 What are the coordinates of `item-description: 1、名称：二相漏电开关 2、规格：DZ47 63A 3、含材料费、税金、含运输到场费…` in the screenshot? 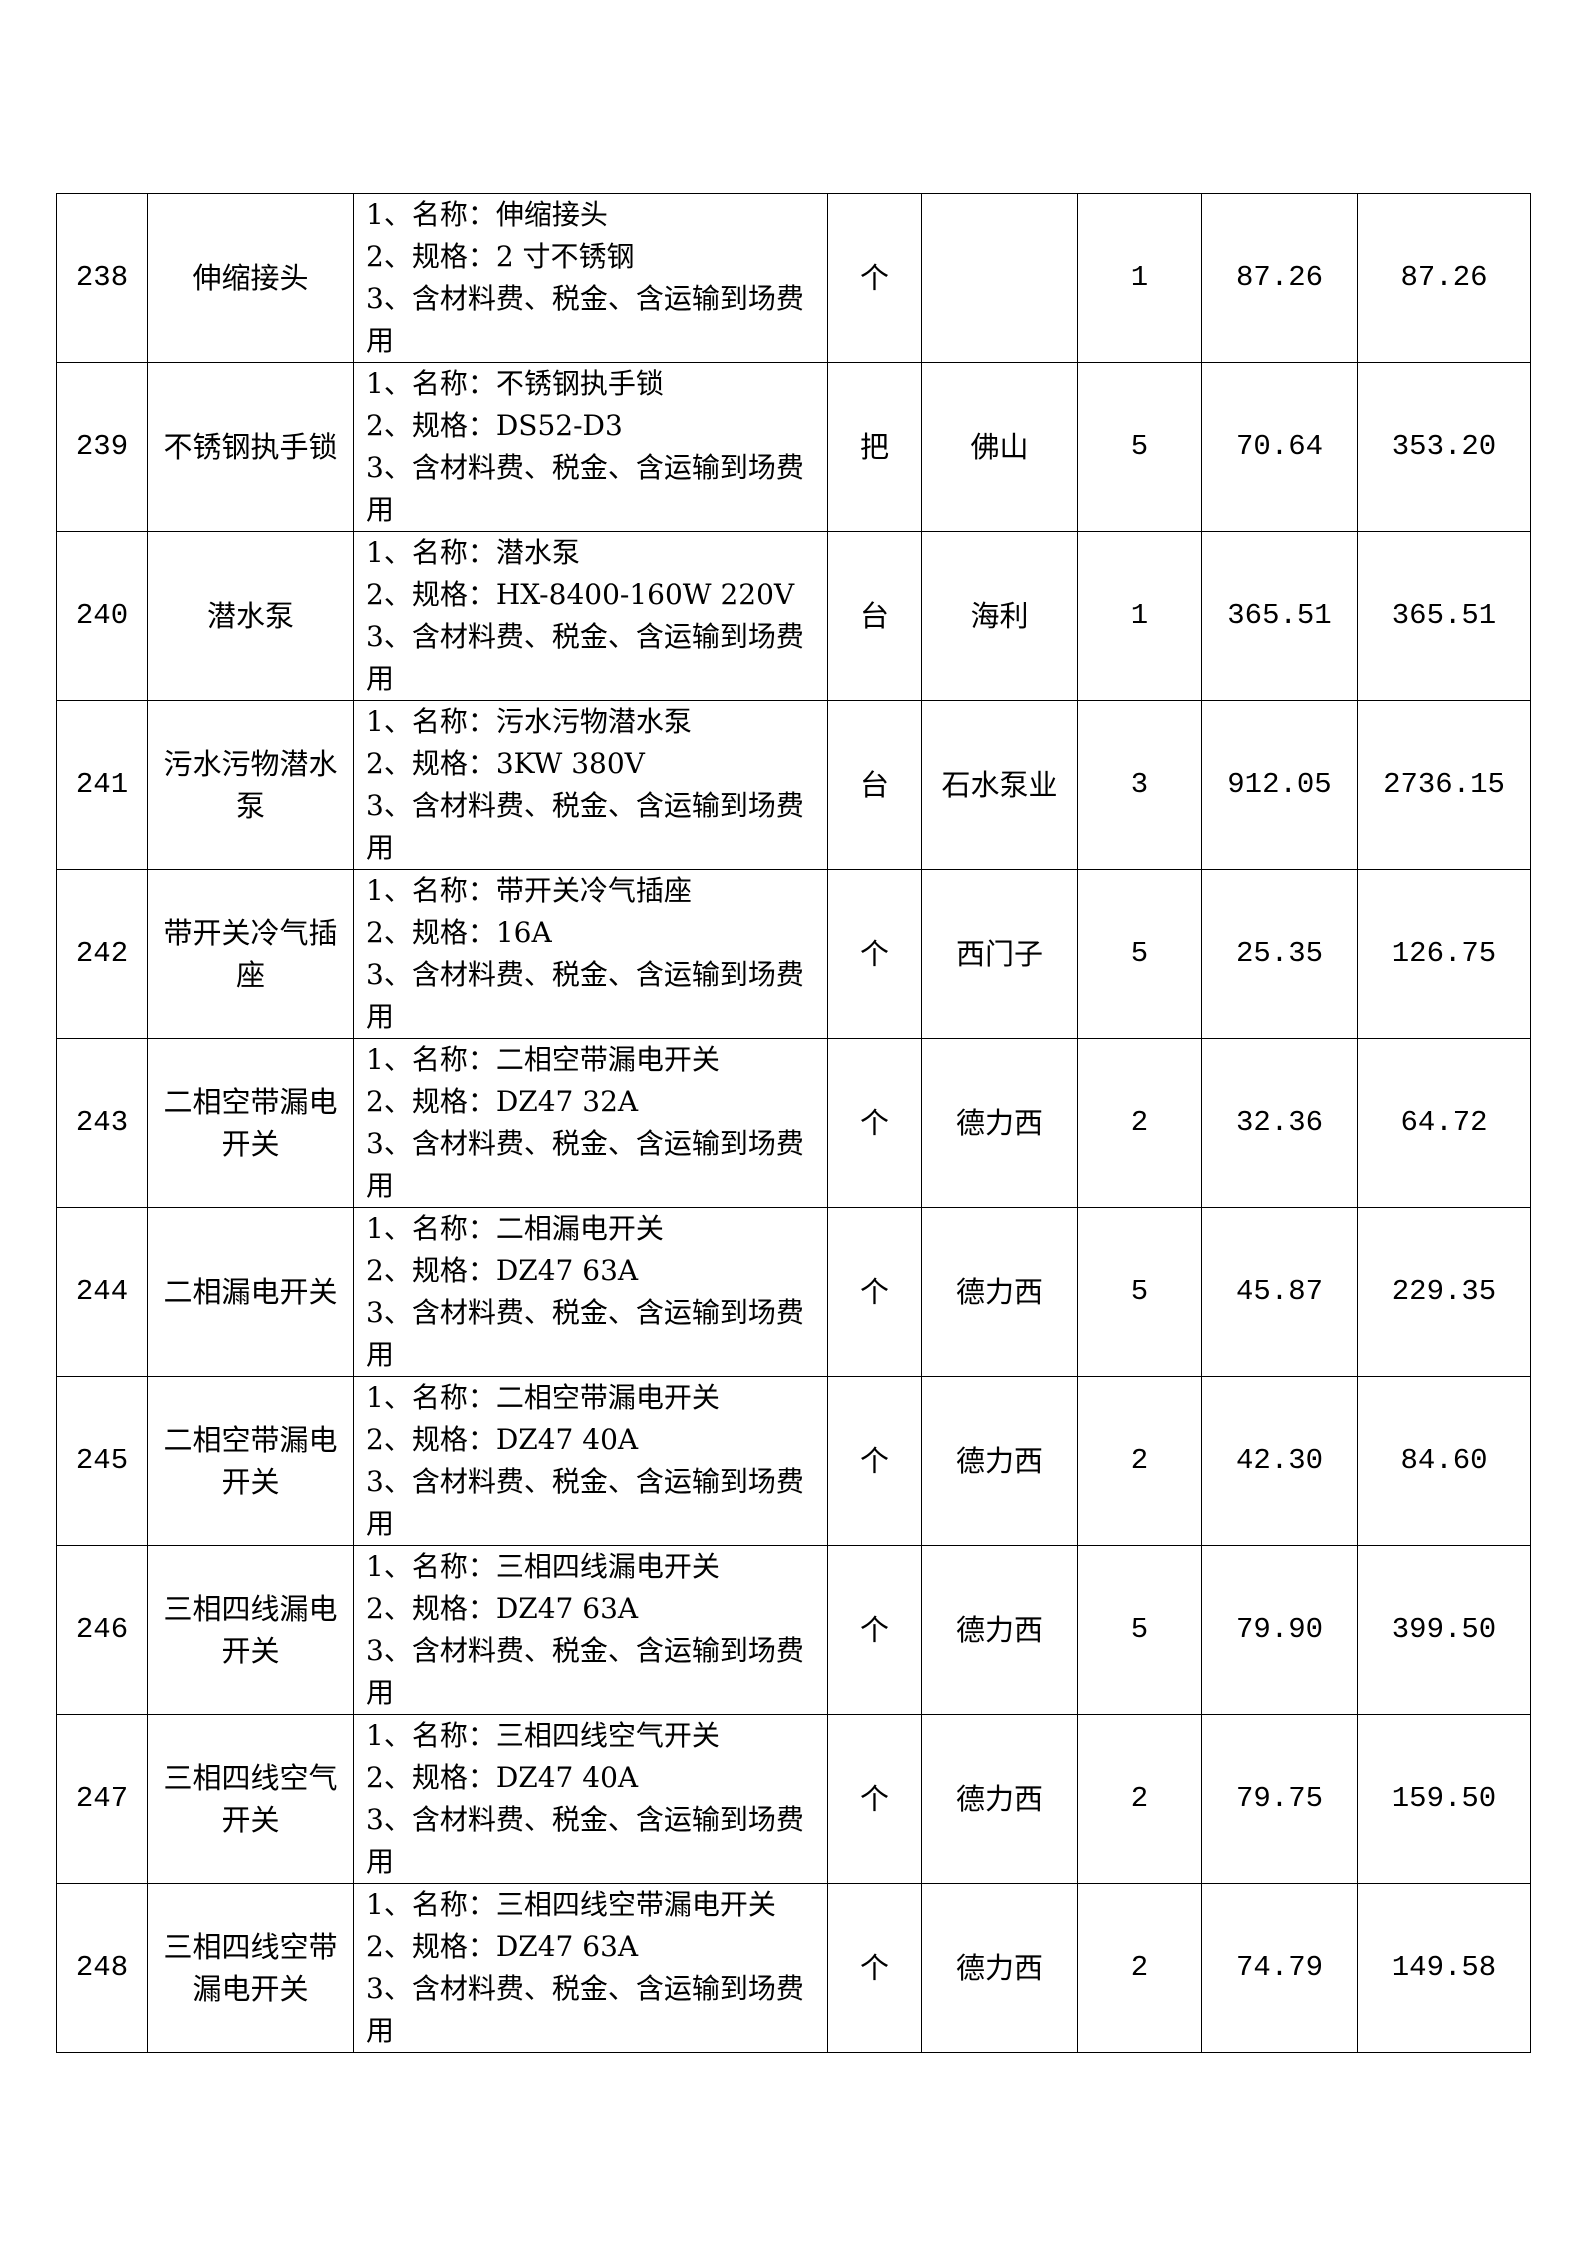 It's located at (590, 1292).